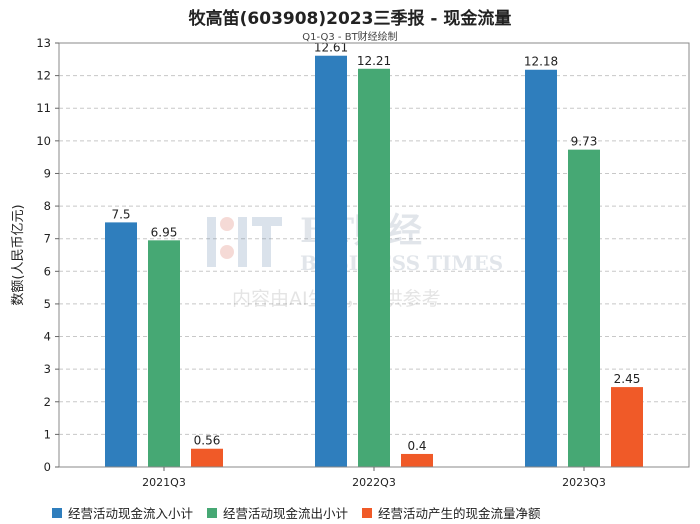 Image resolution: width=700 pixels, height=524 pixels. I want to click on y-tick-label: 13, so click(43, 43).